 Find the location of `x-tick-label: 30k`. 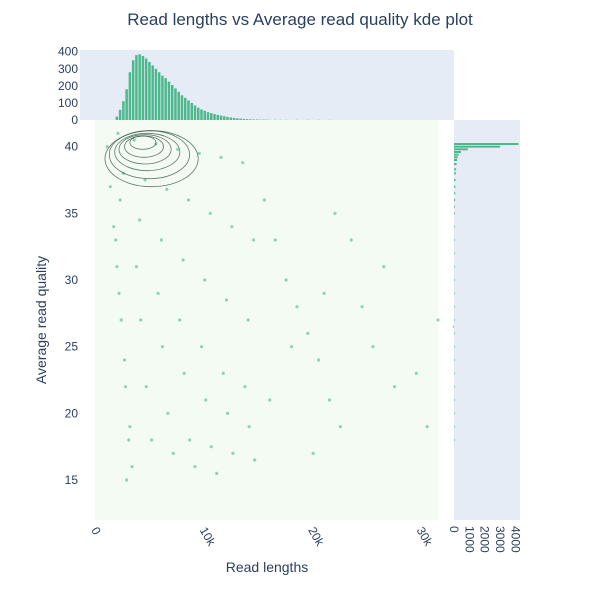

x-tick-label: 30k is located at coordinates (425, 537).